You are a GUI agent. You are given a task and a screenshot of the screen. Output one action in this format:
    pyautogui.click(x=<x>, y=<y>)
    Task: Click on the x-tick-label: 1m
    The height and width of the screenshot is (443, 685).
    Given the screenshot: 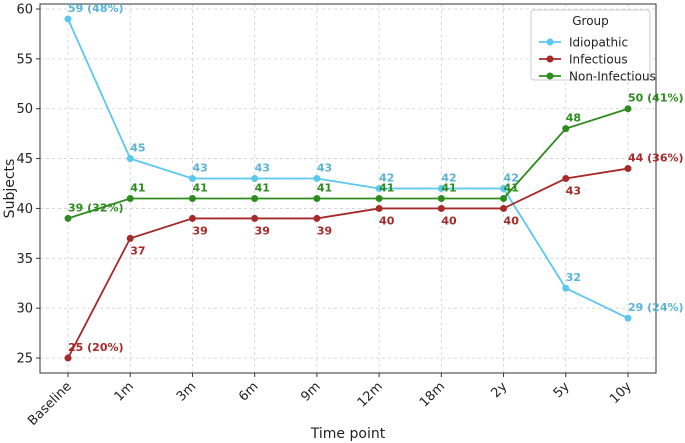 What is the action you would take?
    pyautogui.click(x=124, y=391)
    